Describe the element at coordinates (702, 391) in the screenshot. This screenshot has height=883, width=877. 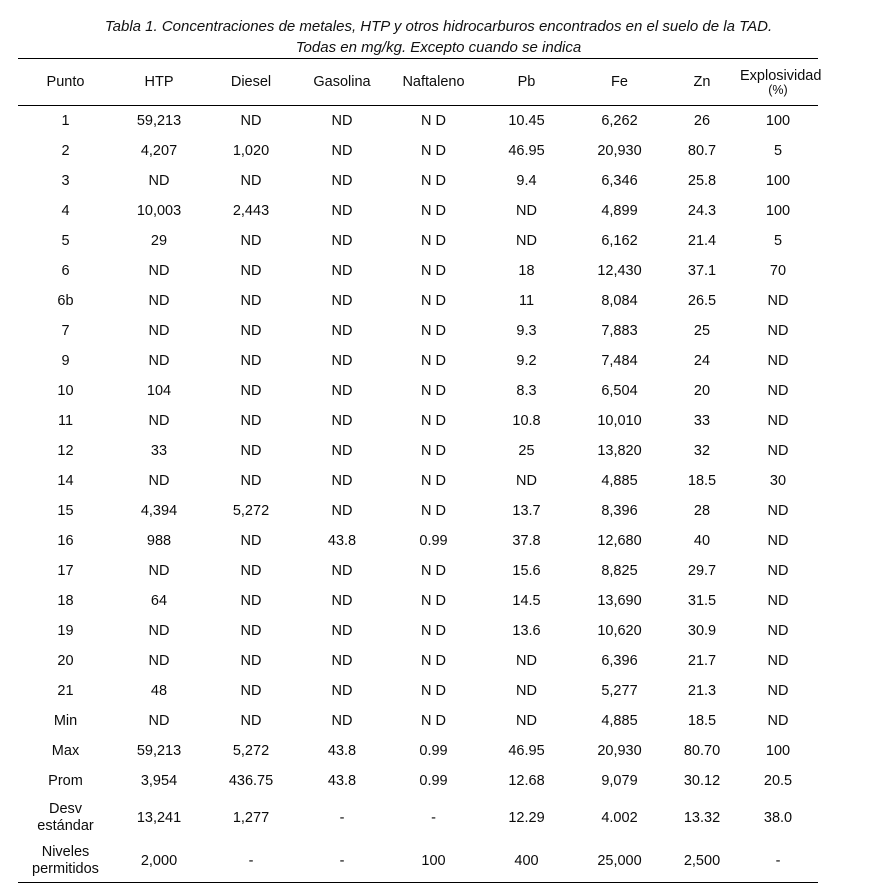
I see `cell-zn: 20` at that location.